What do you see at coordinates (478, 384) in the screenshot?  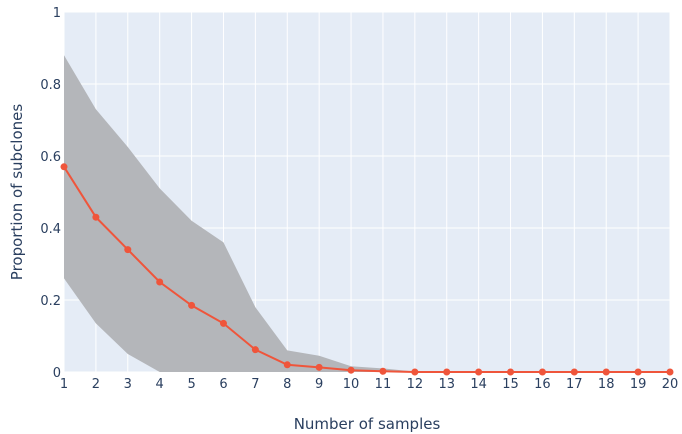 I see `x-tick-label: 14` at bounding box center [478, 384].